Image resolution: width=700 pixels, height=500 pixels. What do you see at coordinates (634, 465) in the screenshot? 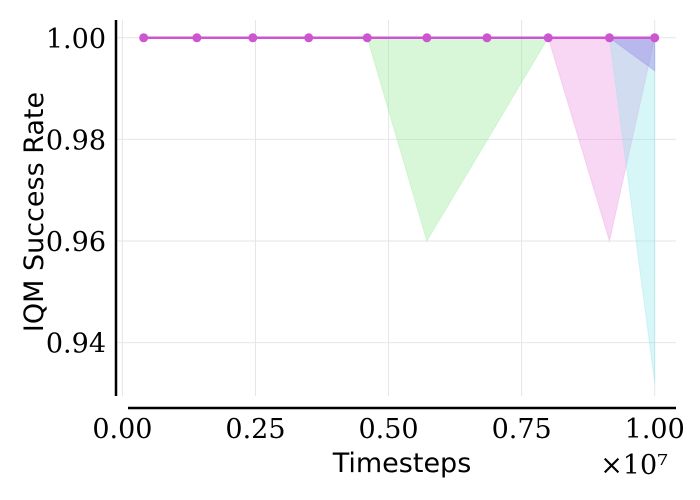
I see `x-exponent-label: ×10⁷` at bounding box center [634, 465].